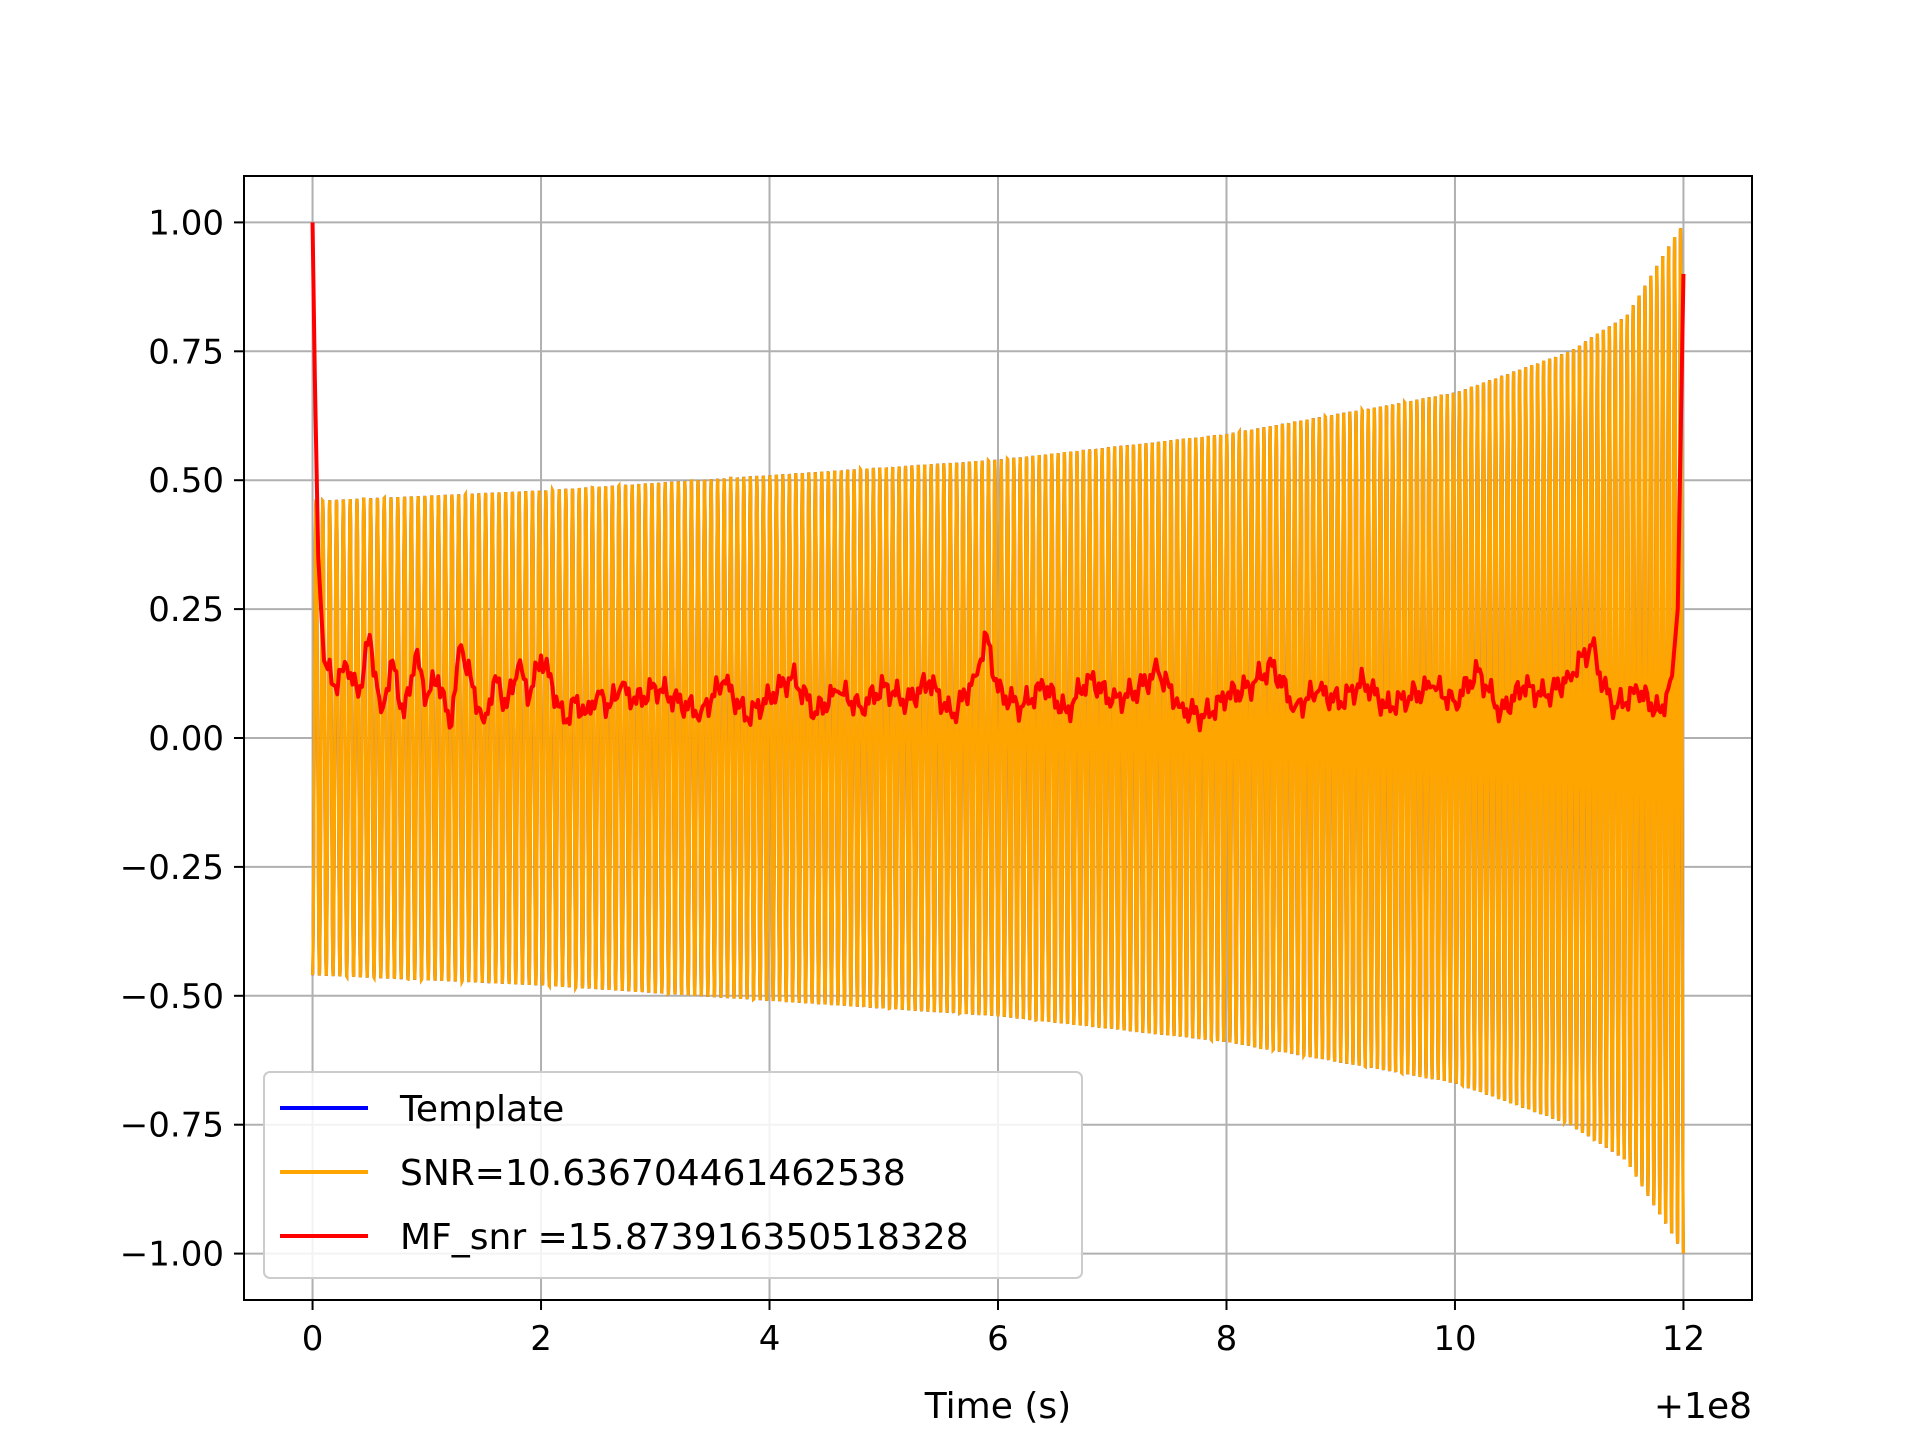 The image size is (1920, 1440). What do you see at coordinates (172, 868) in the screenshot?
I see `y-tick-label: −0.25` at bounding box center [172, 868].